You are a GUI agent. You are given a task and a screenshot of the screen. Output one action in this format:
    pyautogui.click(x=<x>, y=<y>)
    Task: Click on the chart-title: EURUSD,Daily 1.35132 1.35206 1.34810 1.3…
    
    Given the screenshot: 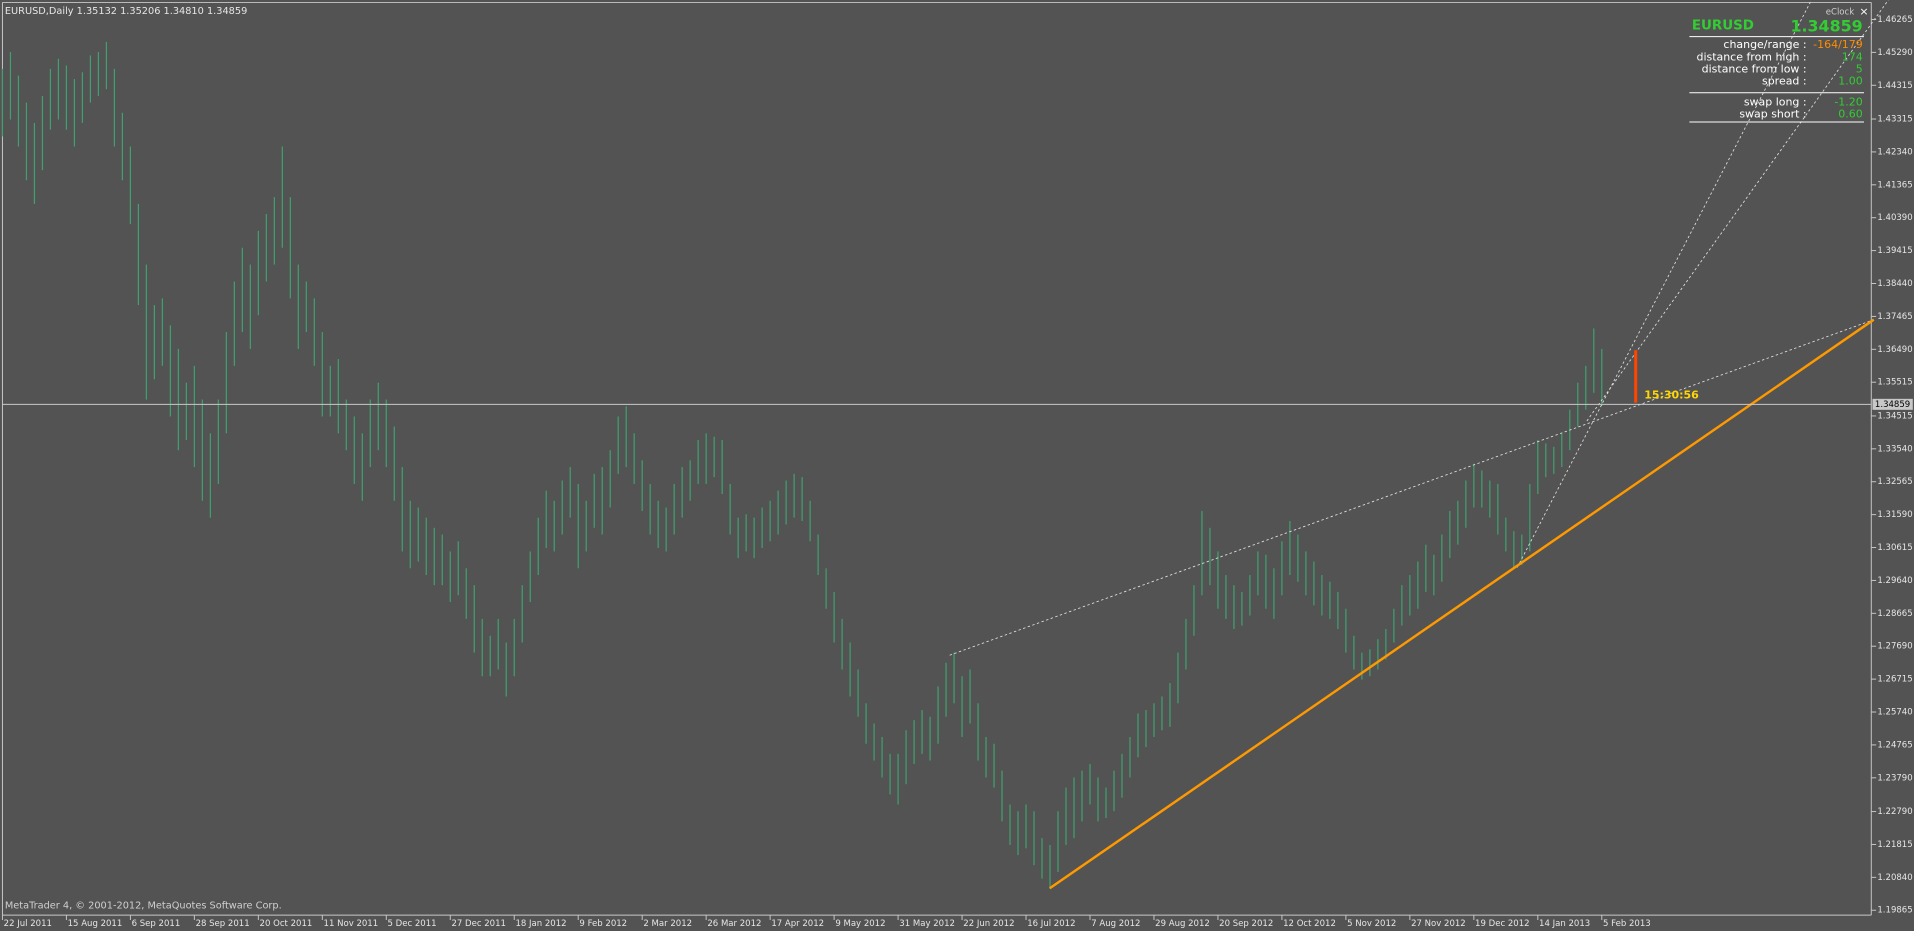 What is the action you would take?
    pyautogui.click(x=126, y=11)
    